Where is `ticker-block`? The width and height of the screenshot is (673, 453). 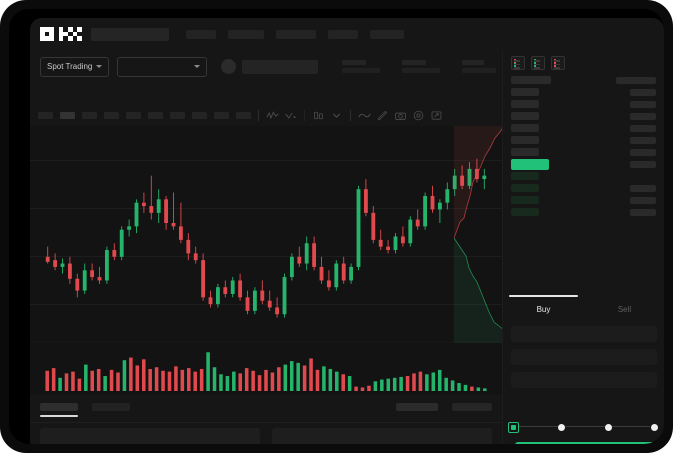
ticker-block is located at coordinates (270, 66).